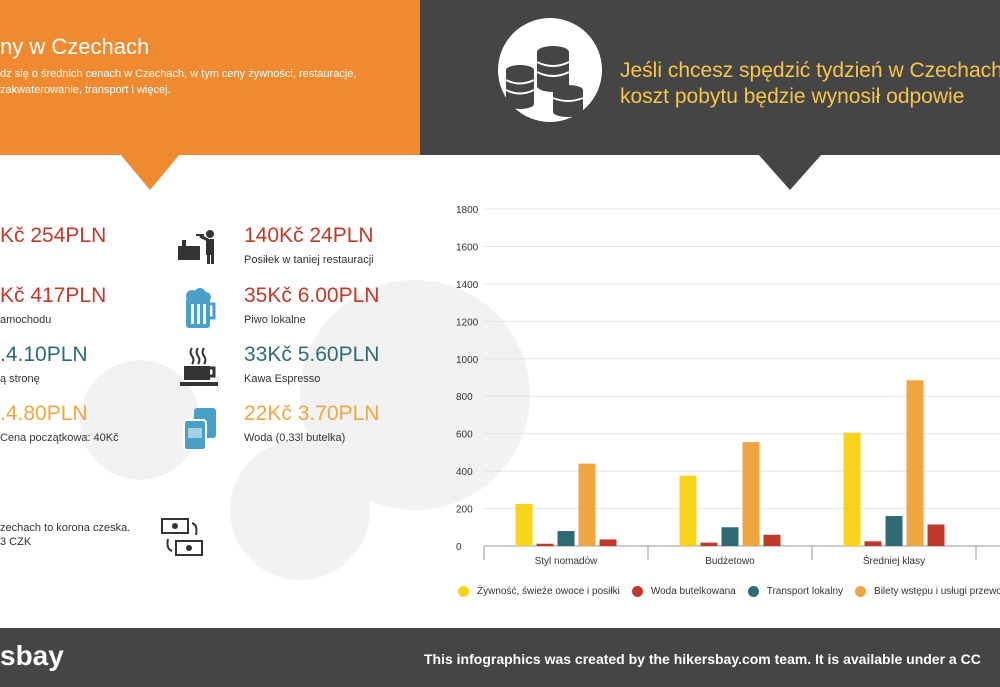 The height and width of the screenshot is (687, 1000). I want to click on y-tick-label: 200, so click(464, 510).